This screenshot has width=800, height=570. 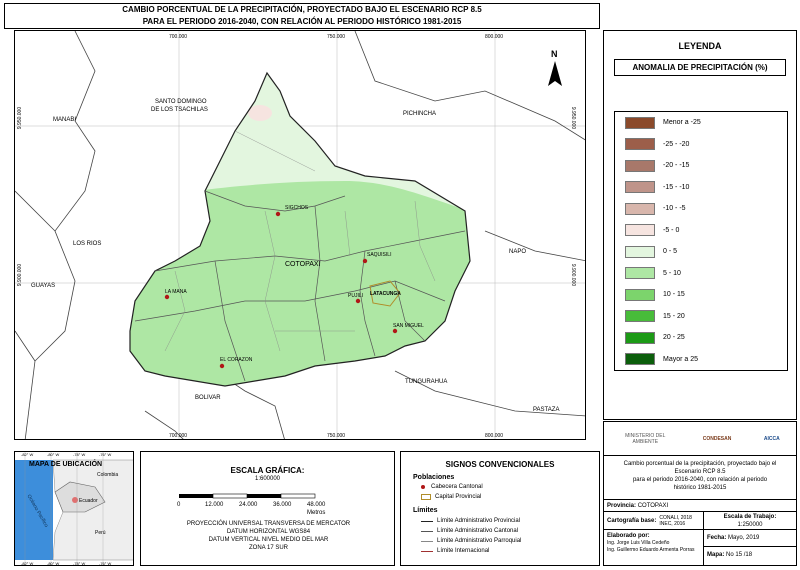 I want to click on elab-line1: Ing. Jorge Luis Villa Cedeño, so click(x=638, y=543).